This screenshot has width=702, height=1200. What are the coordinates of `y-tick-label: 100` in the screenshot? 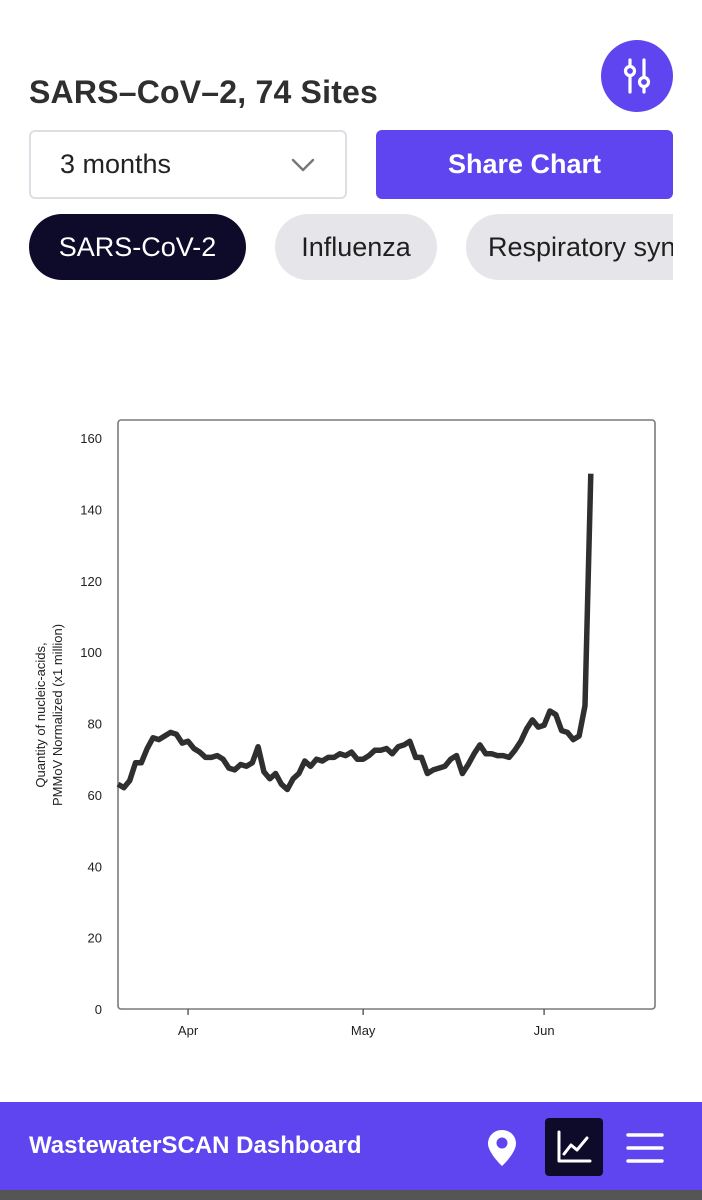 It's located at (91, 652).